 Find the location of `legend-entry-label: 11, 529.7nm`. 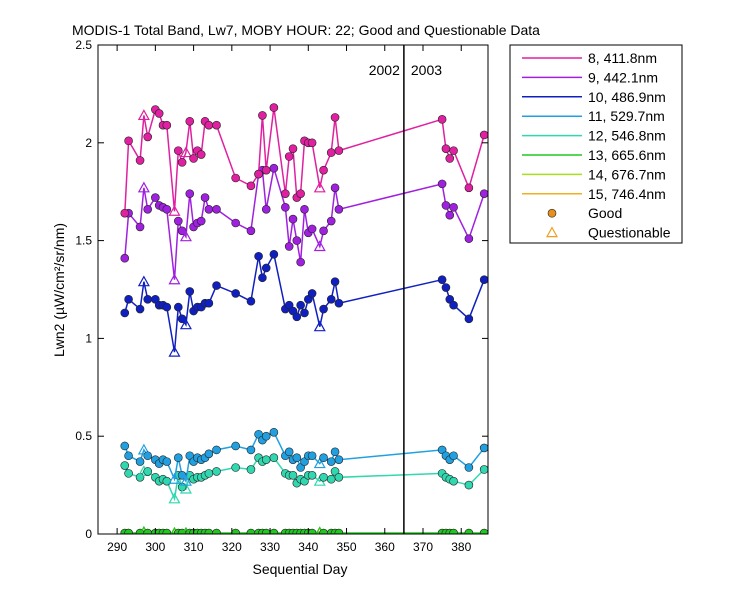

legend-entry-label: 11, 529.7nm is located at coordinates (626, 116).